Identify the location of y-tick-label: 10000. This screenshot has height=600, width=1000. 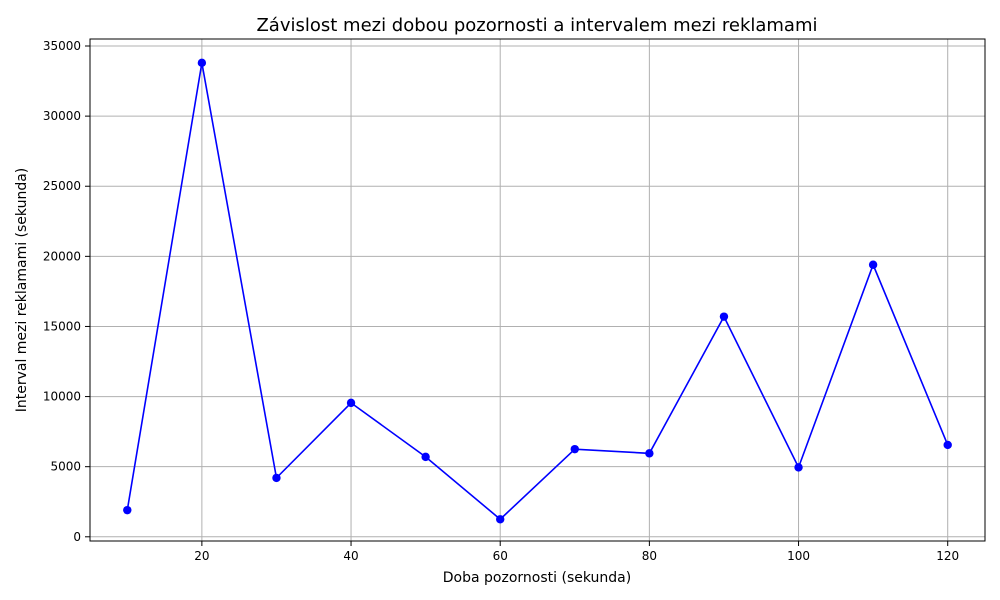
(62, 397).